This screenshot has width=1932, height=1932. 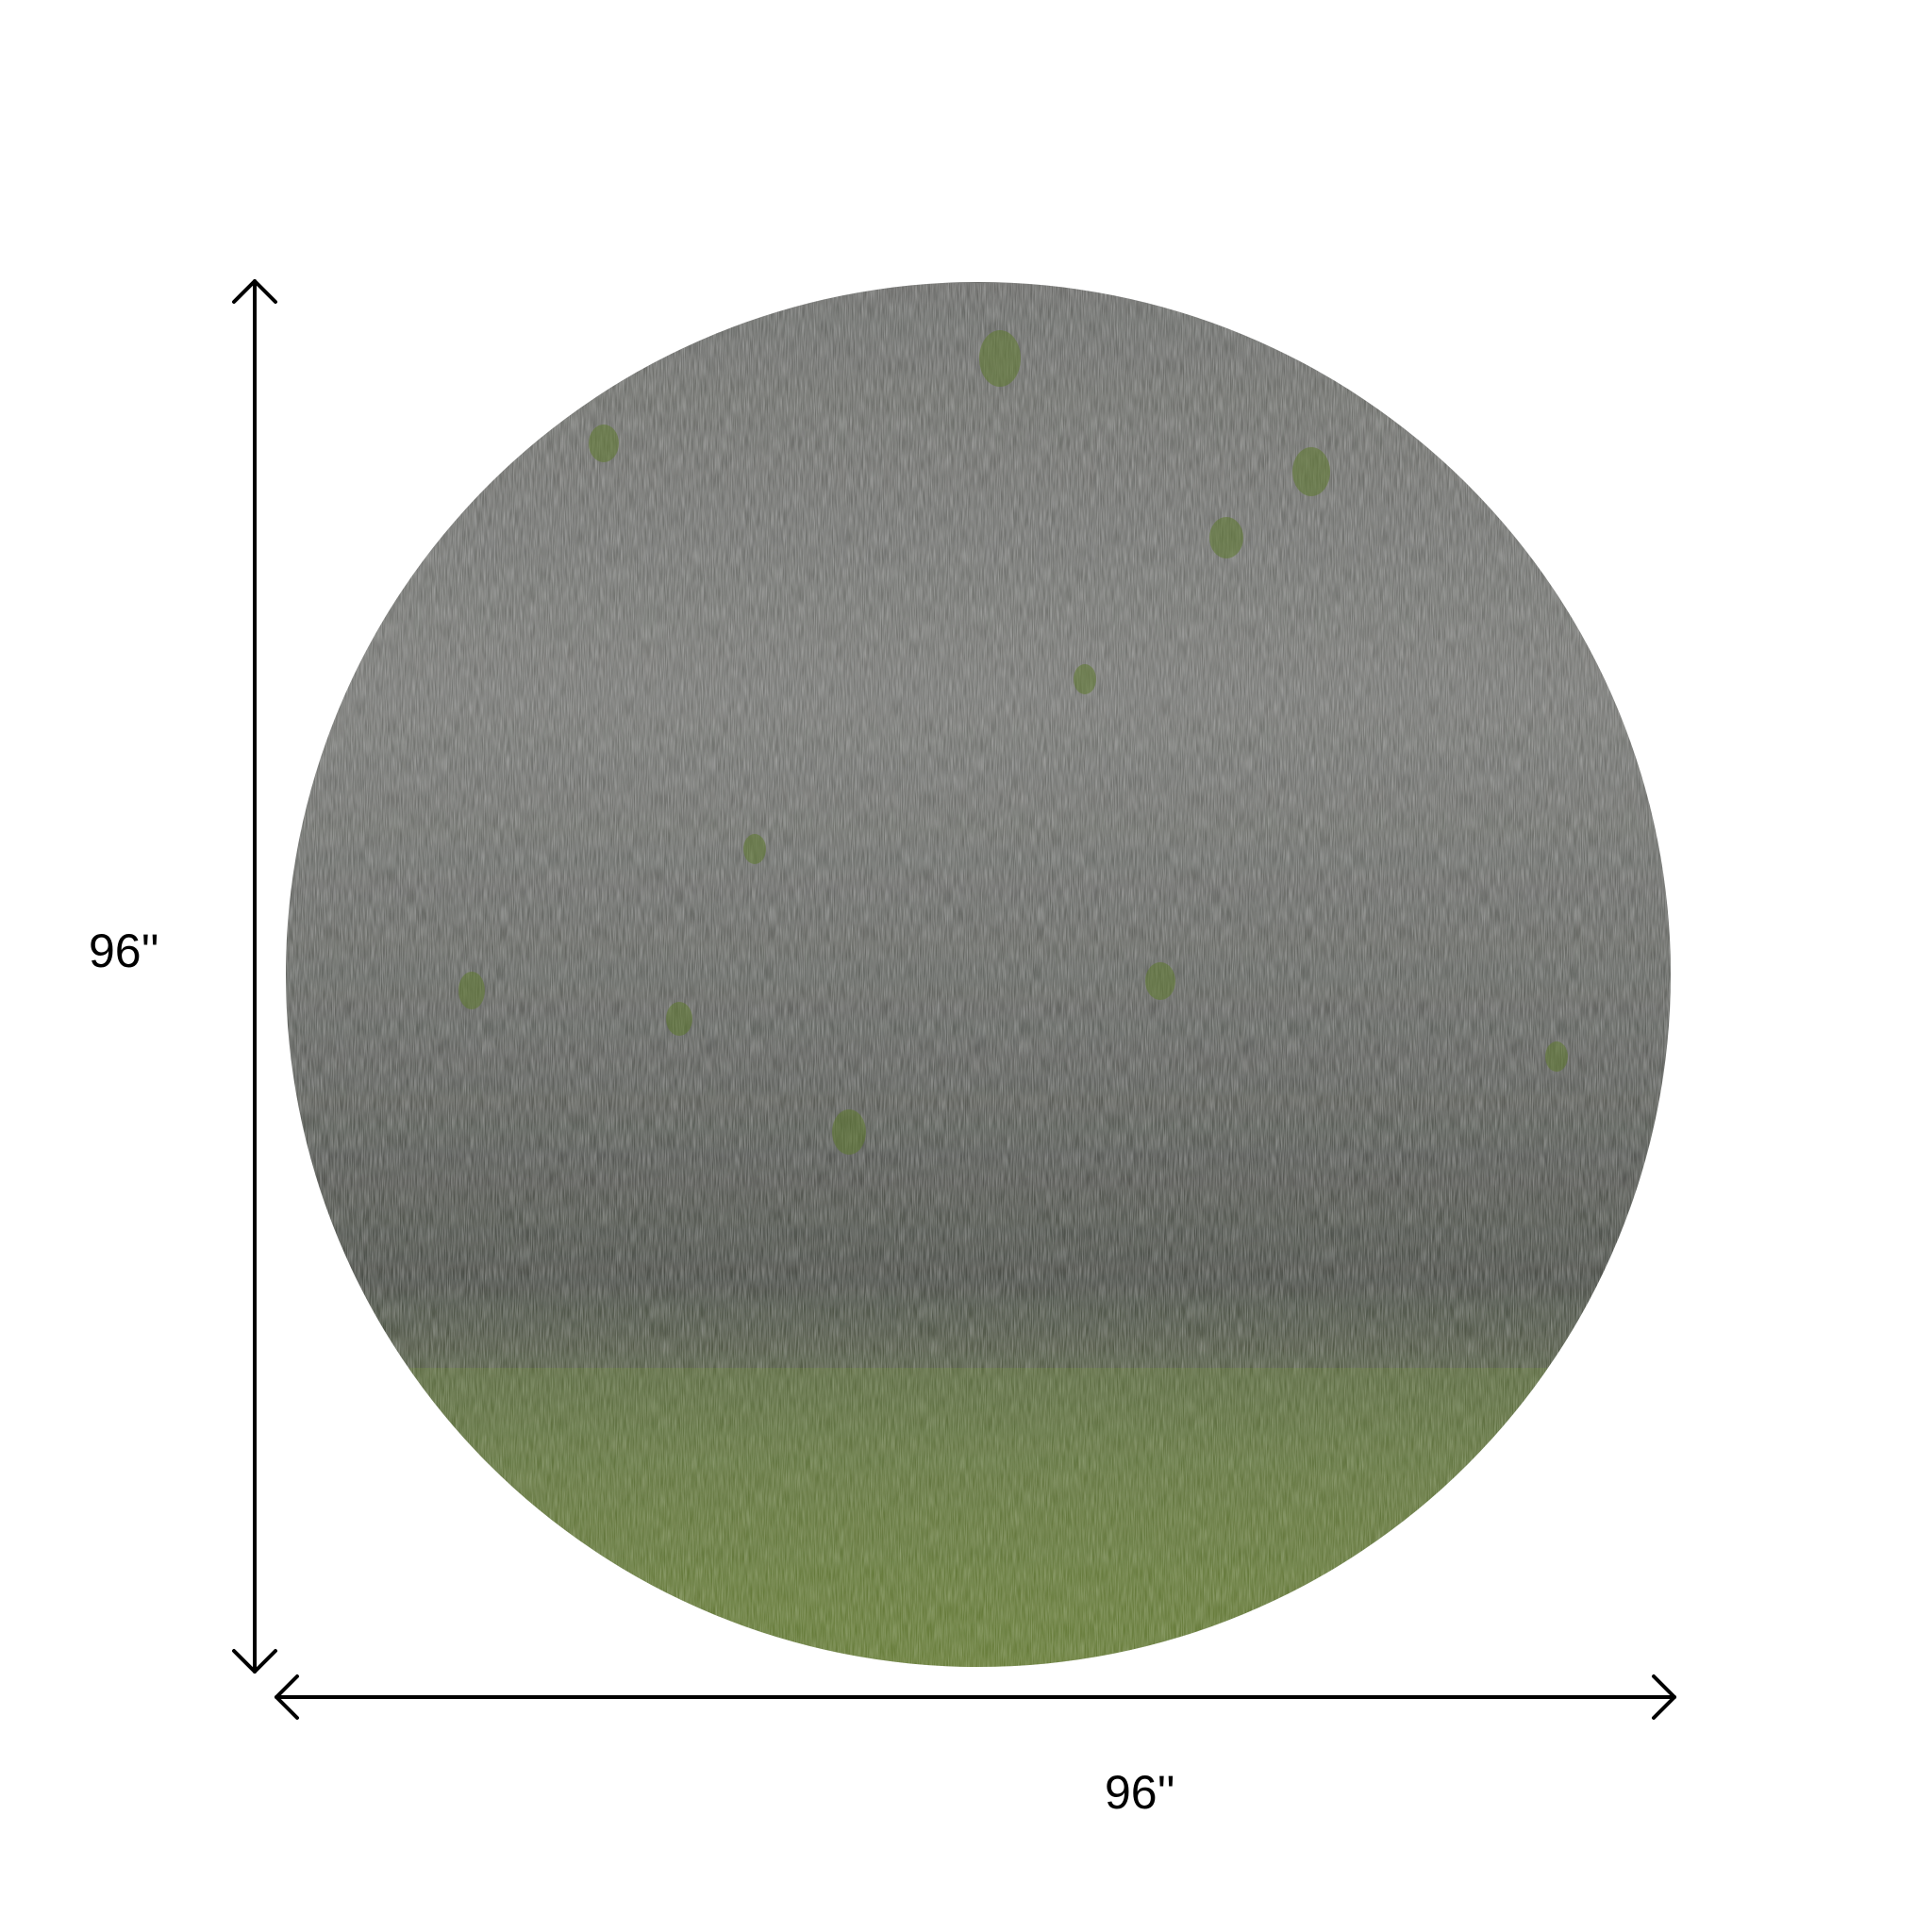 I want to click on height-label: 96'', so click(x=124, y=951).